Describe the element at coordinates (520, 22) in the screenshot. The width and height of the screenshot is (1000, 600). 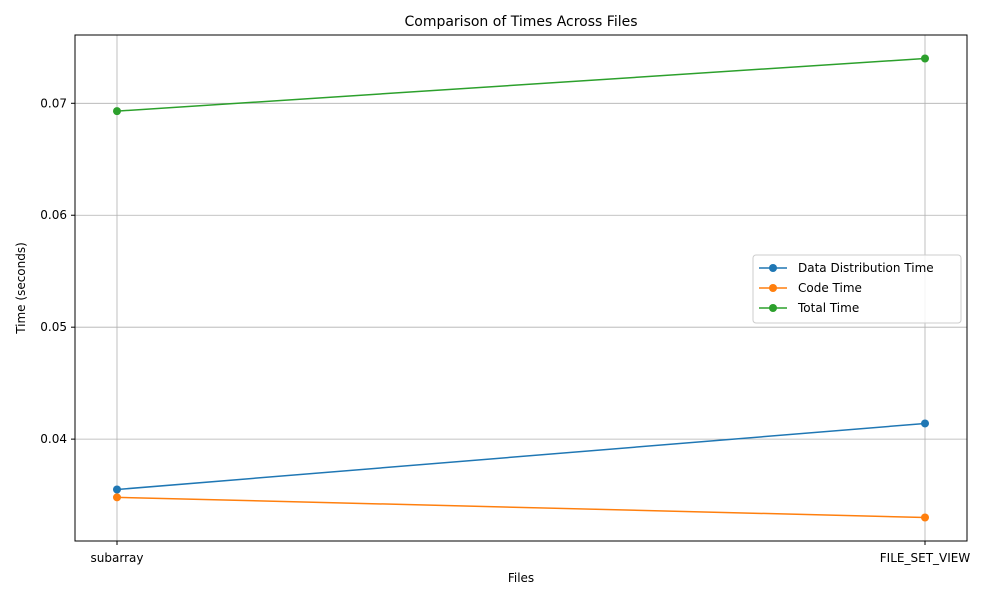
I see `chart-title: Comparison of Times Across Files` at that location.